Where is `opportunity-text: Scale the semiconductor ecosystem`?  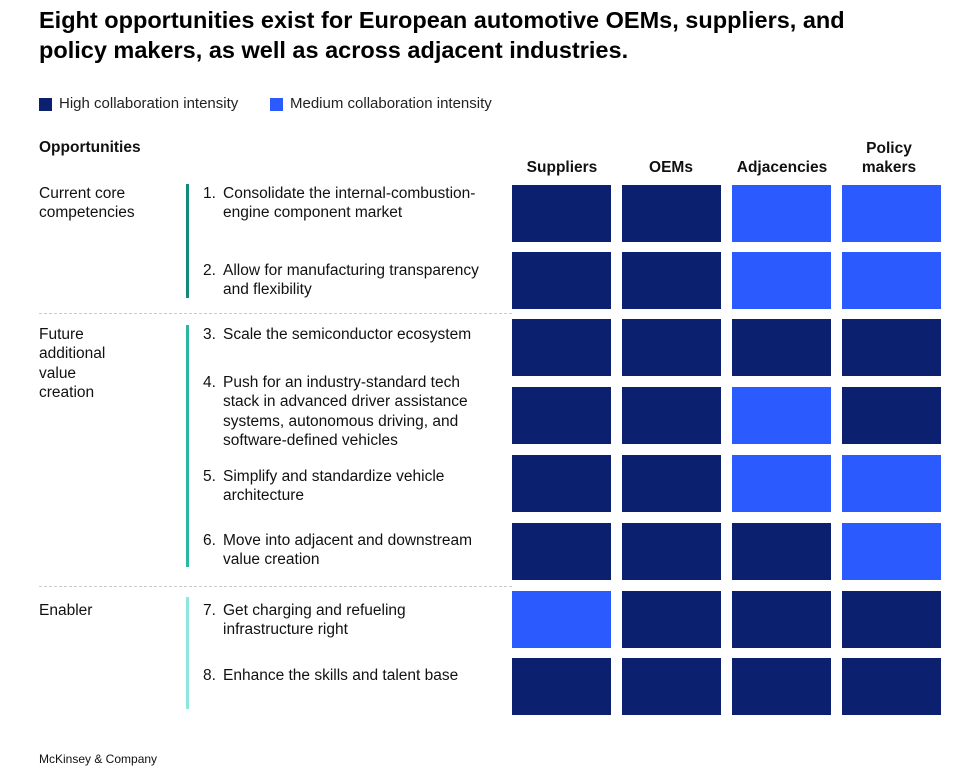 opportunity-text: Scale the semiconductor ecosystem is located at coordinates (347, 334).